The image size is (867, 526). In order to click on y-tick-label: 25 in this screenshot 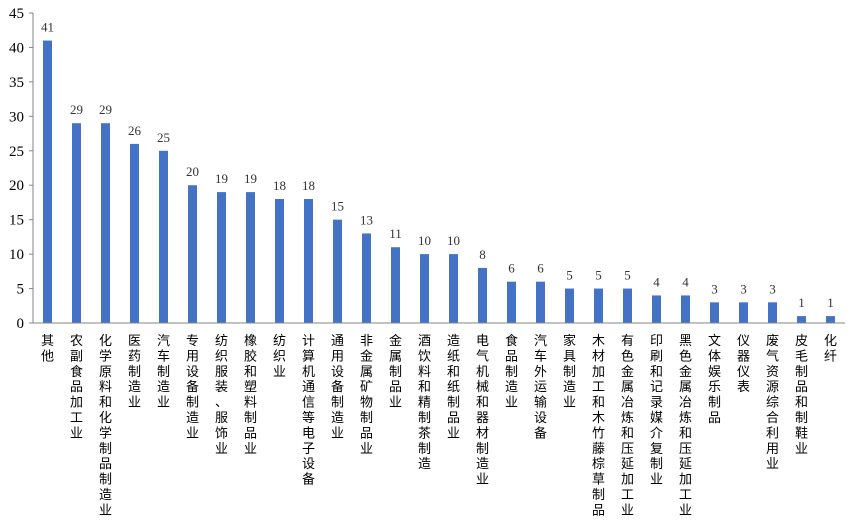, I will do `click(16, 152)`.